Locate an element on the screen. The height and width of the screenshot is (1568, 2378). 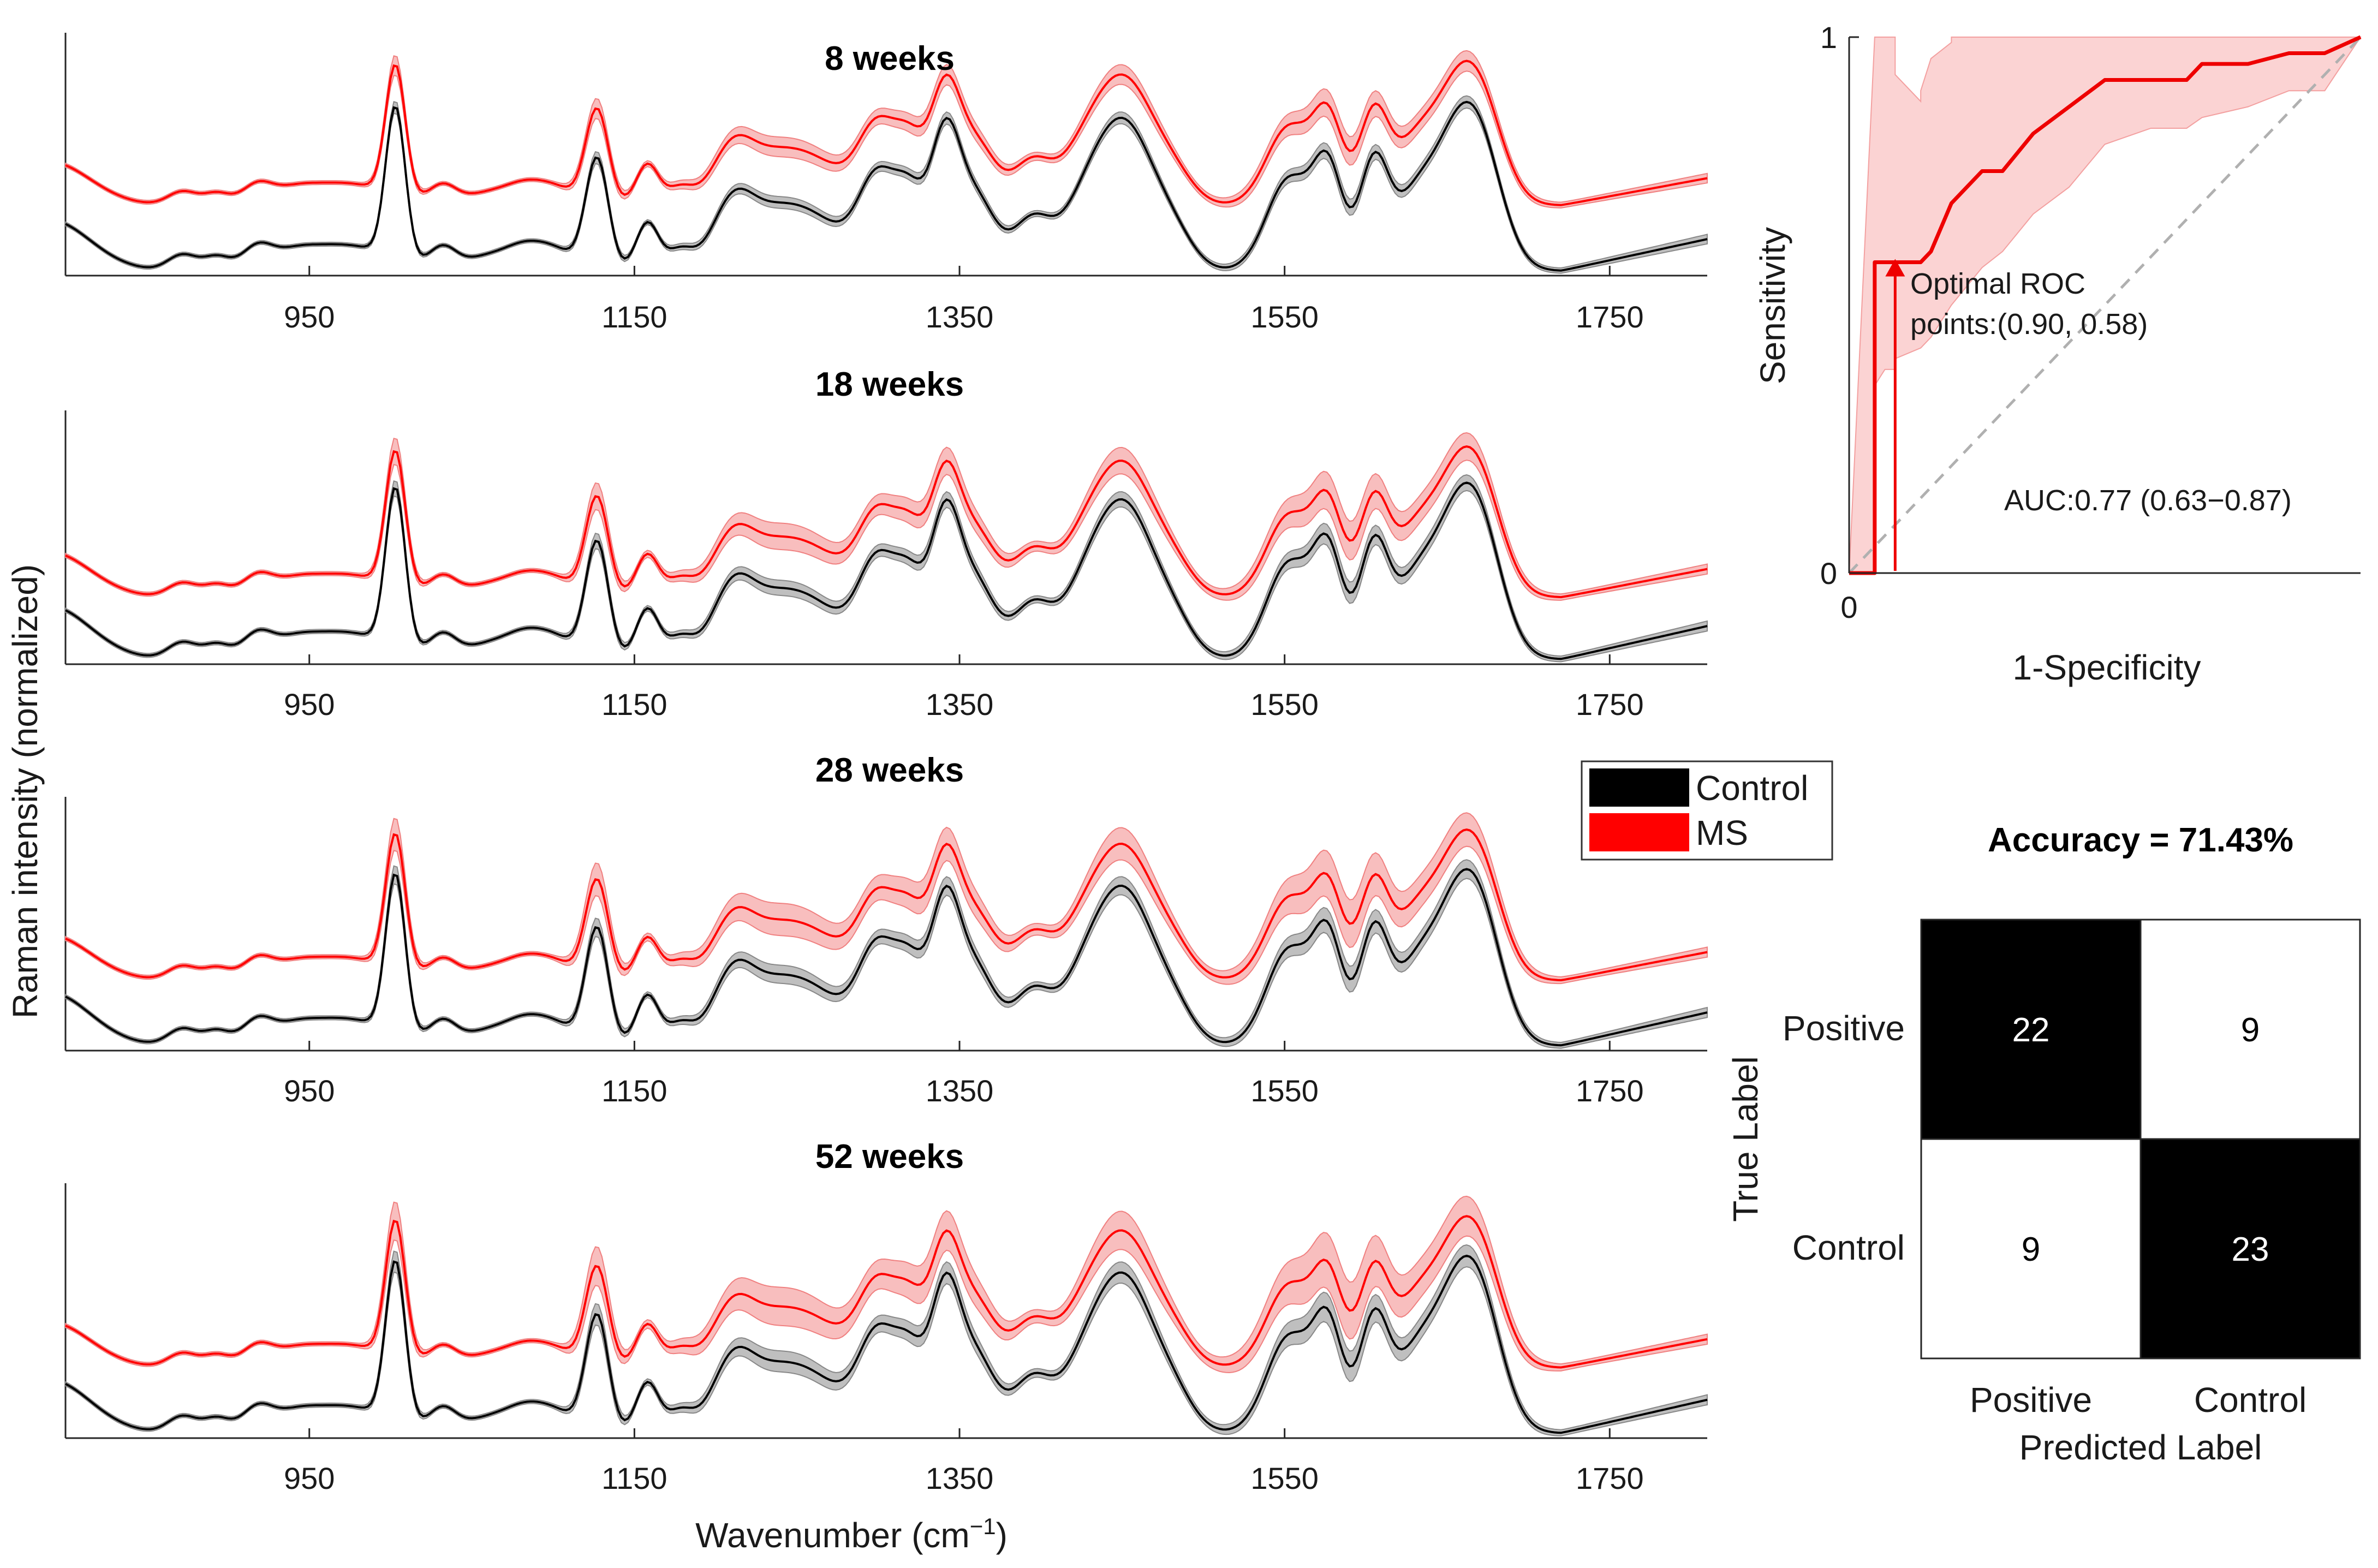
legend-label-control: Control is located at coordinates (1752, 788).